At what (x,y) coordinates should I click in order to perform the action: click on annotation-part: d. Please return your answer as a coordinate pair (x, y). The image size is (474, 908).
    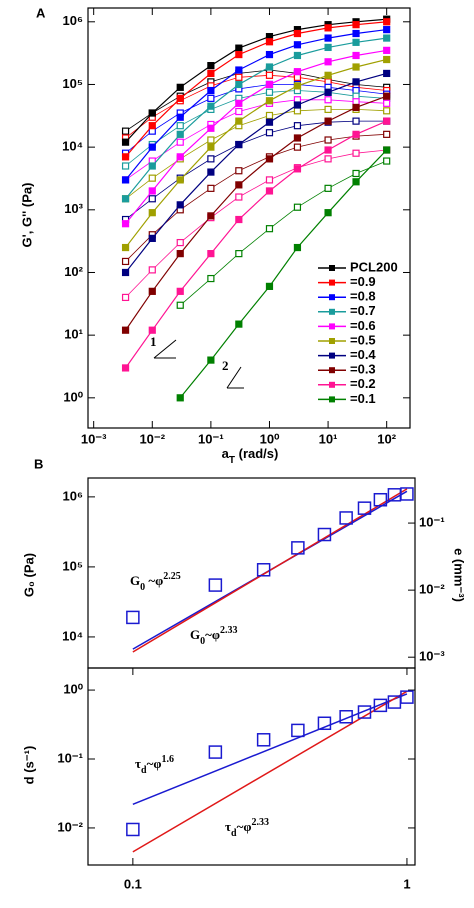
    Looking at the image, I should click on (234, 833).